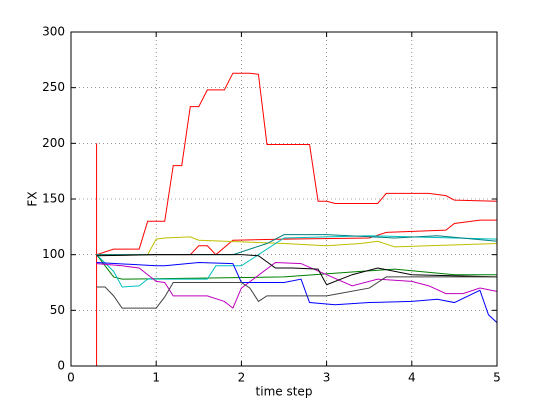 The image size is (547, 411). What do you see at coordinates (327, 378) in the screenshot?
I see `x-tick-label: 3` at bounding box center [327, 378].